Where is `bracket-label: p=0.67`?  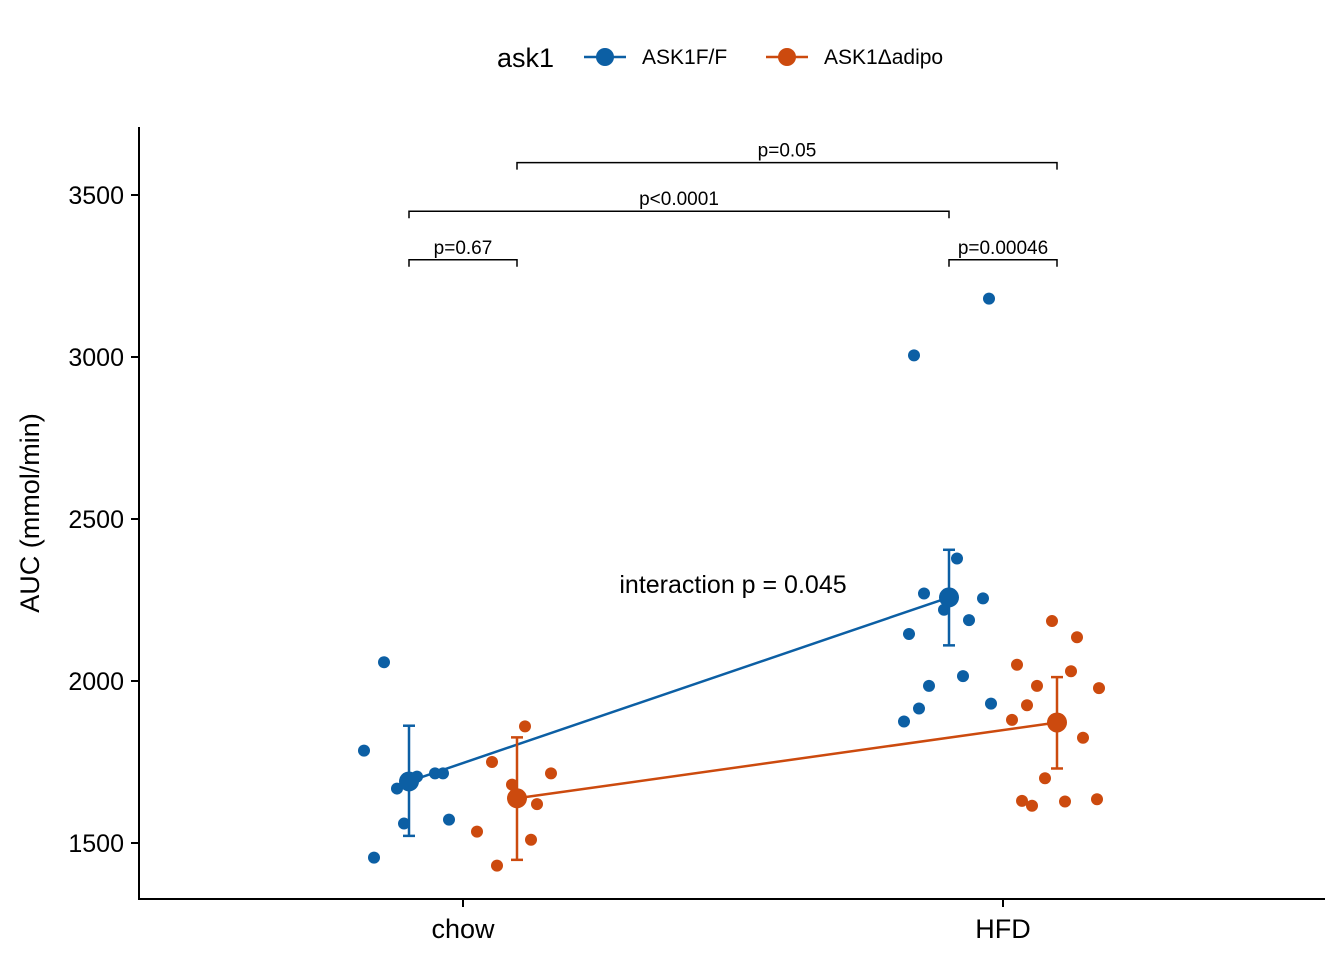 bracket-label: p=0.67 is located at coordinates (463, 248).